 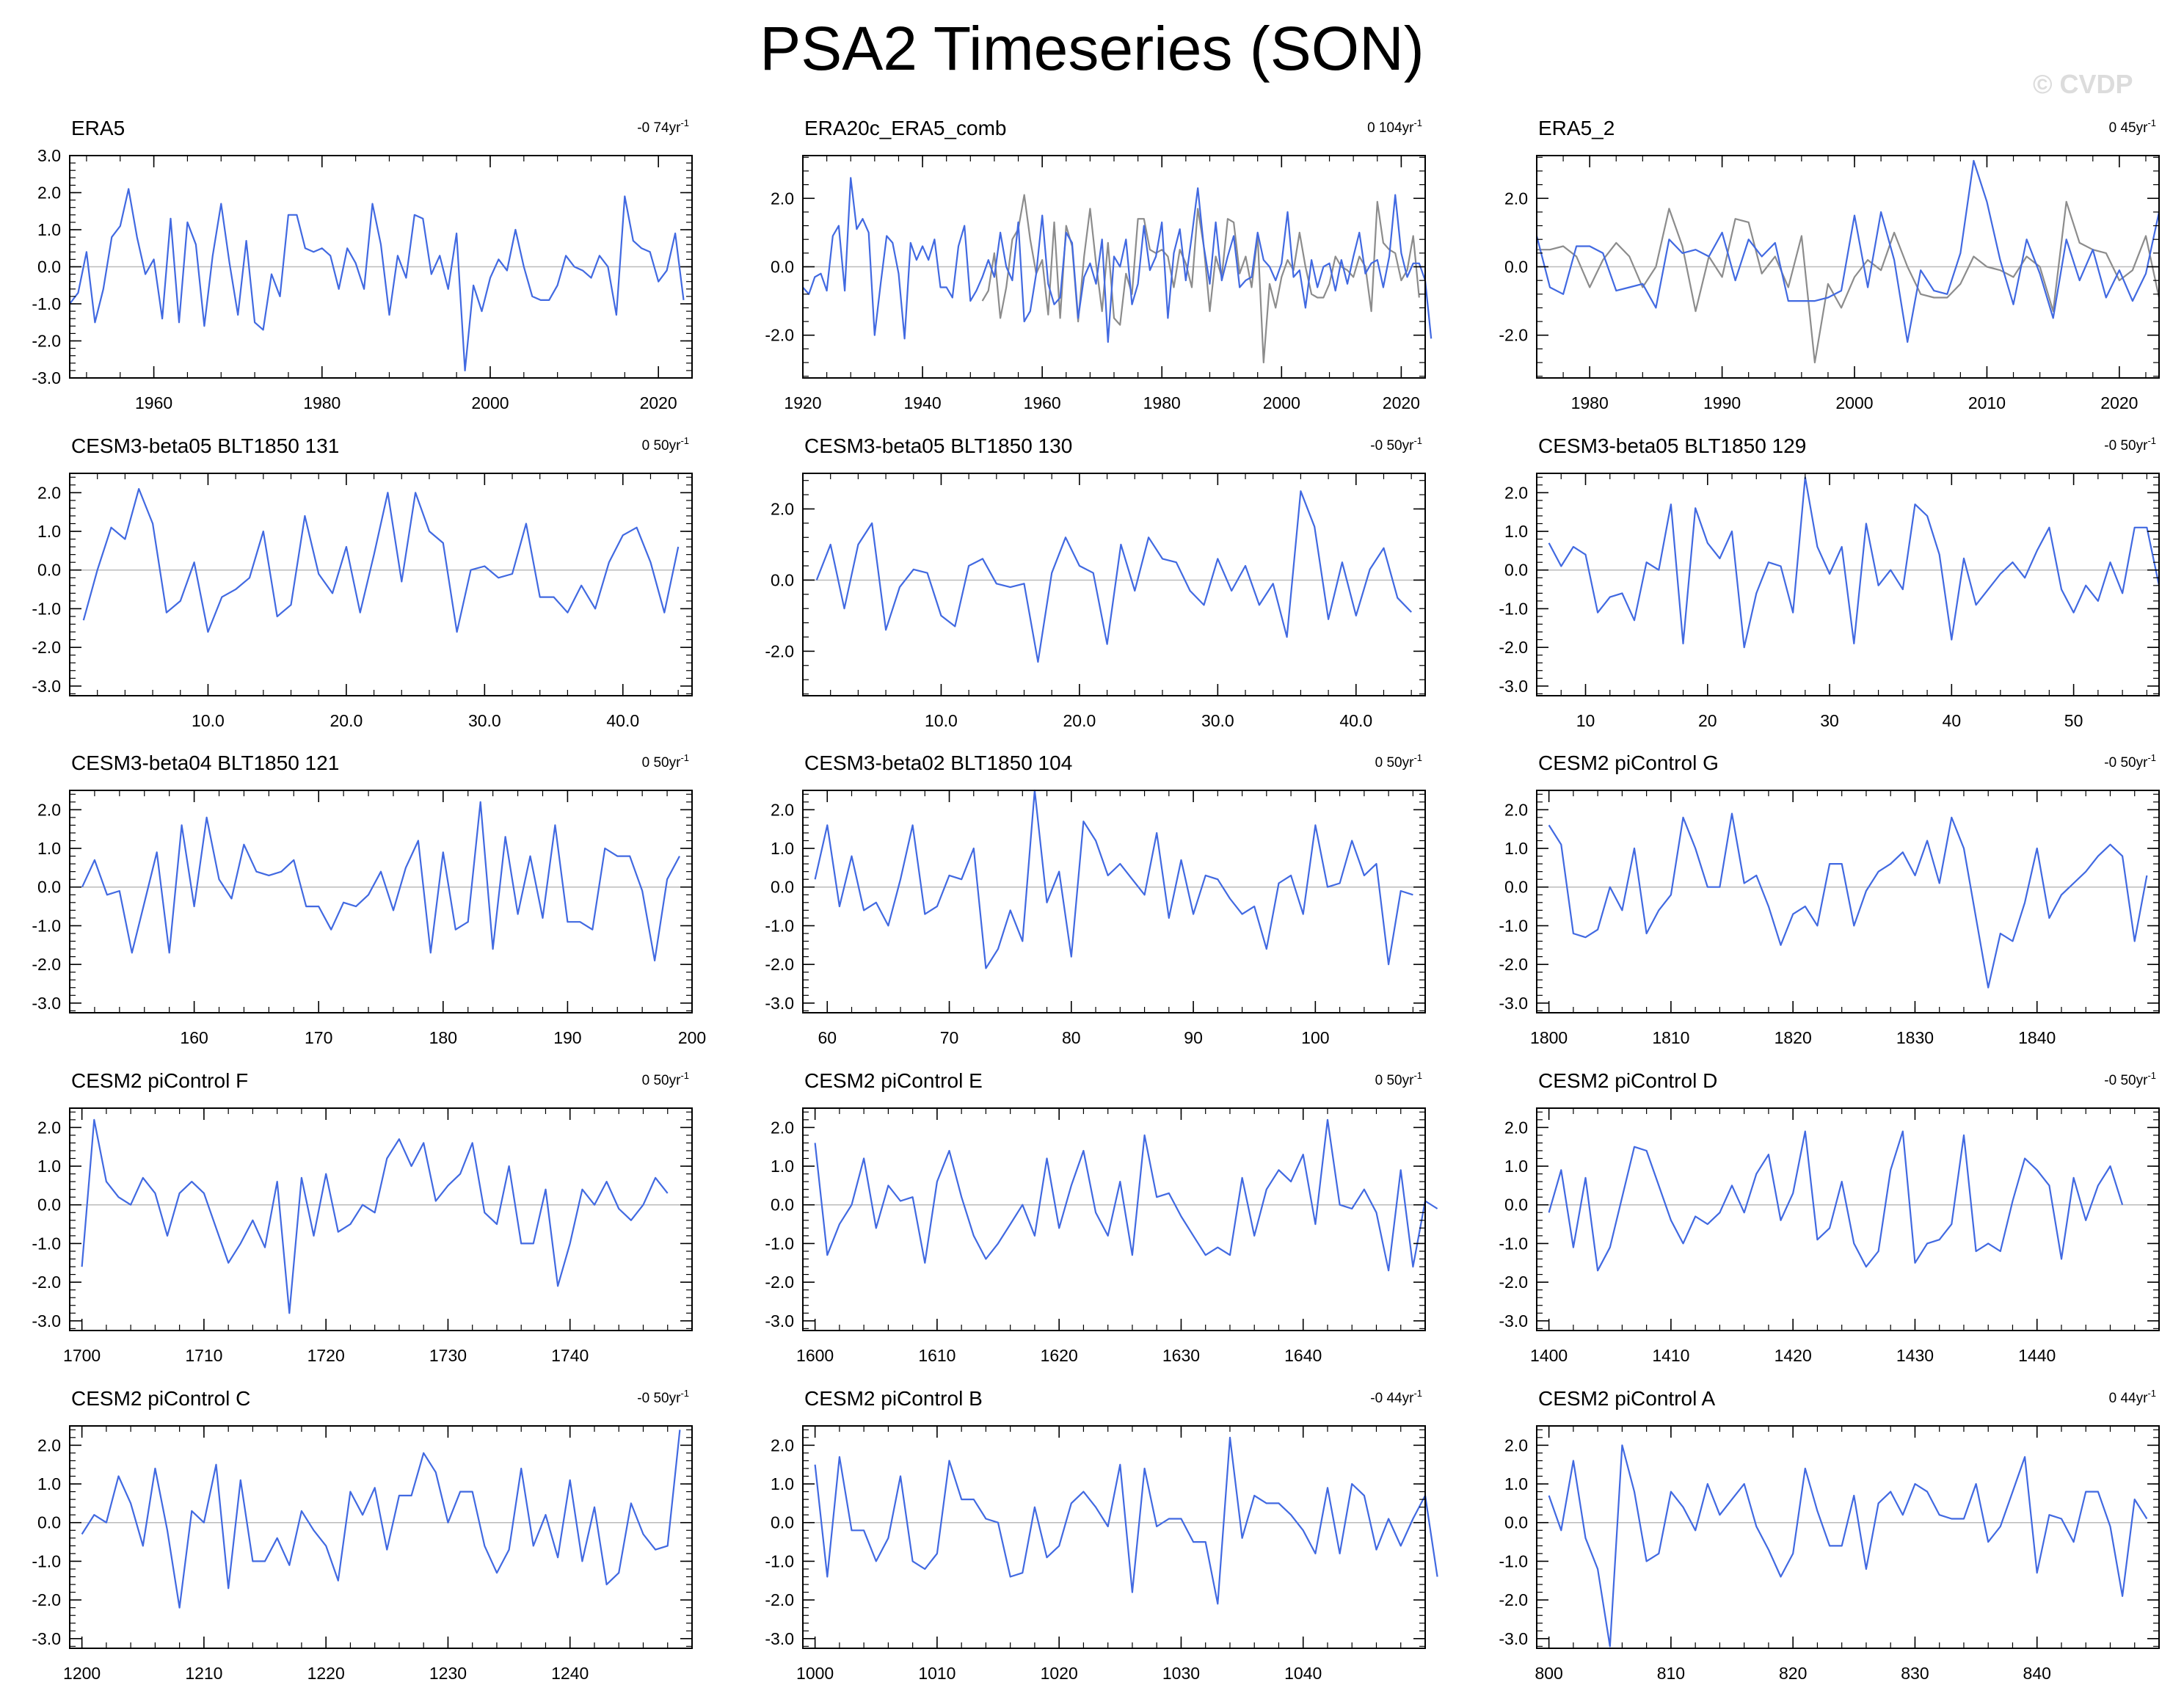 What do you see at coordinates (1590, 402) in the screenshot?
I see `x-tick-label: 1980` at bounding box center [1590, 402].